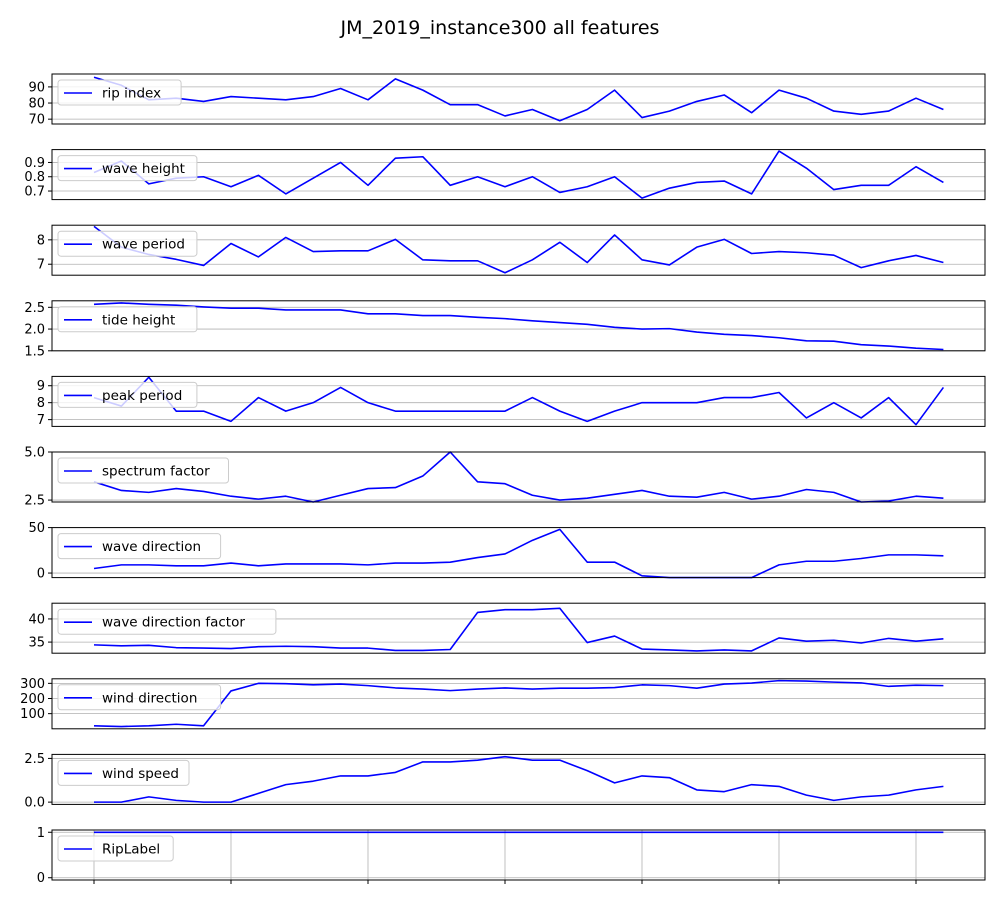 This screenshot has height=900, width=1000. I want to click on subplot-5: 7 8 9 peak period, so click(511, 401).